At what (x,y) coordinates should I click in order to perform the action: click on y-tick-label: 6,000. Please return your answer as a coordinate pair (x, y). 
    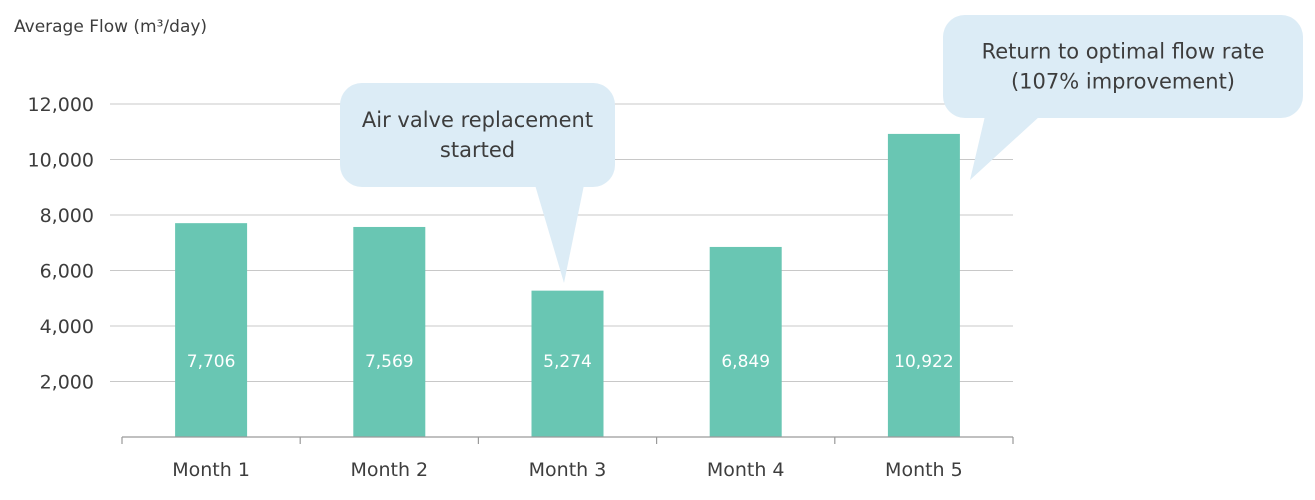
    Looking at the image, I should click on (67, 272).